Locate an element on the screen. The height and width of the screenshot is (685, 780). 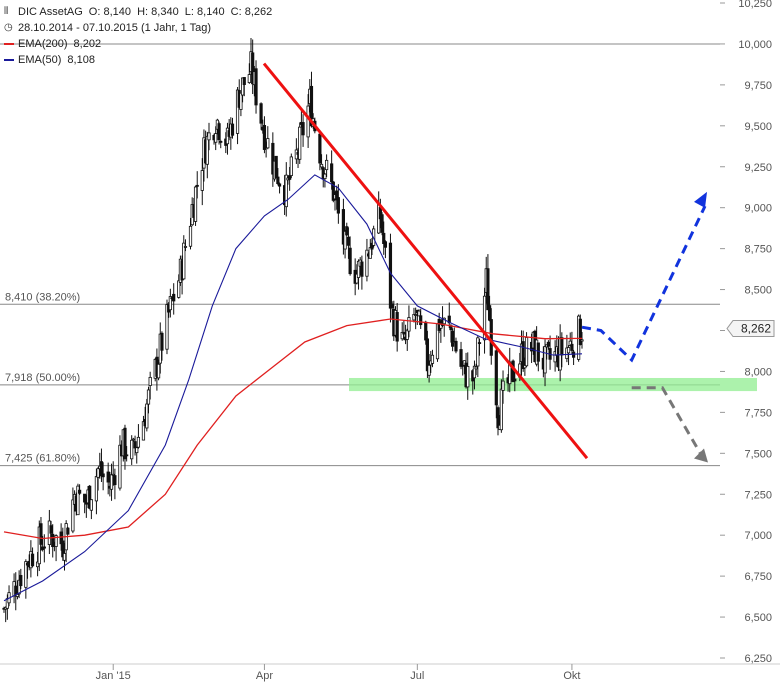
y-tick-label: 6,750 is located at coordinates (758, 577).